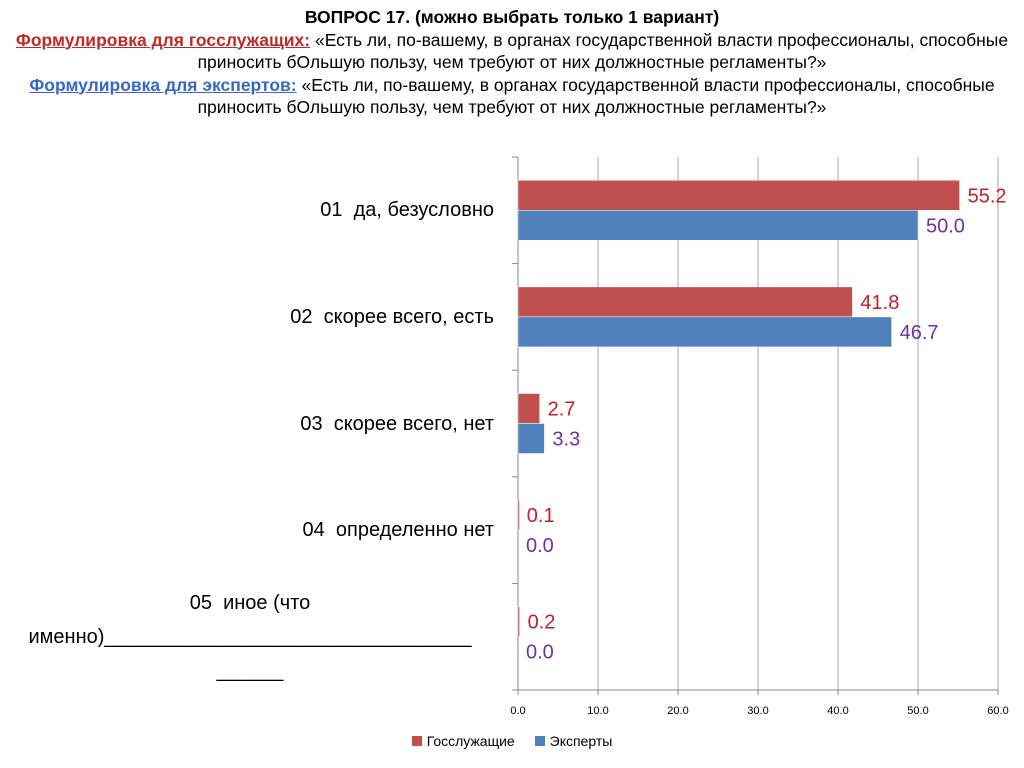 The width and height of the screenshot is (1024, 768). Describe the element at coordinates (470, 741) in the screenshot. I see `legend-label-civil: Госслужащие` at that location.